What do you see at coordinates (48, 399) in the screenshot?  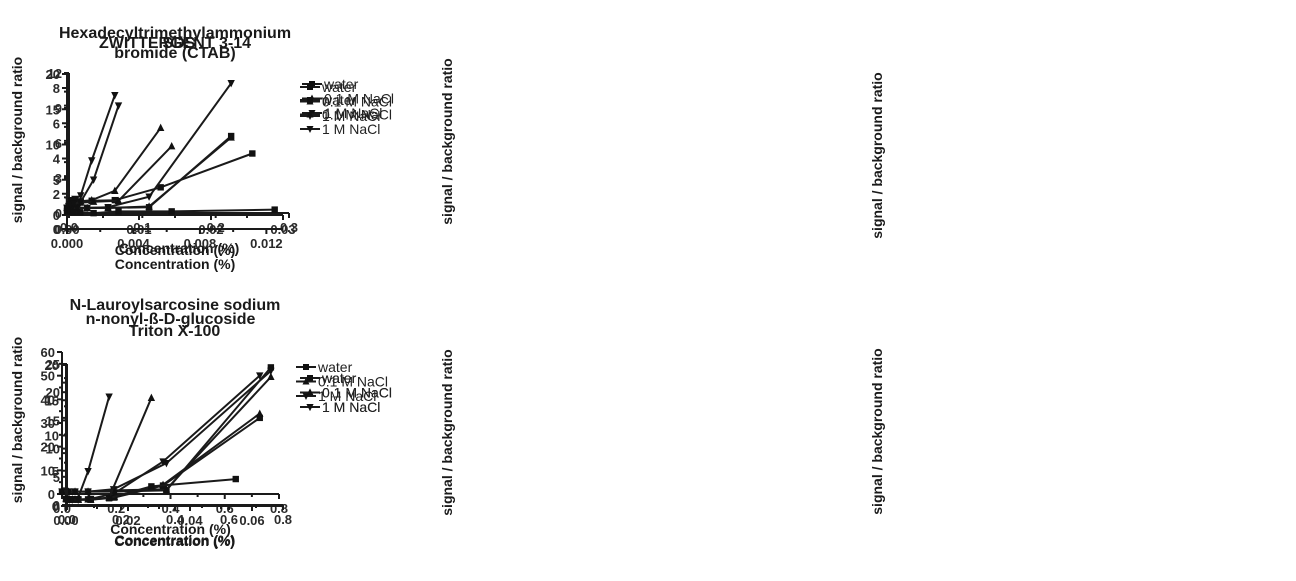 I see `y-tick-label: 40` at bounding box center [48, 399].